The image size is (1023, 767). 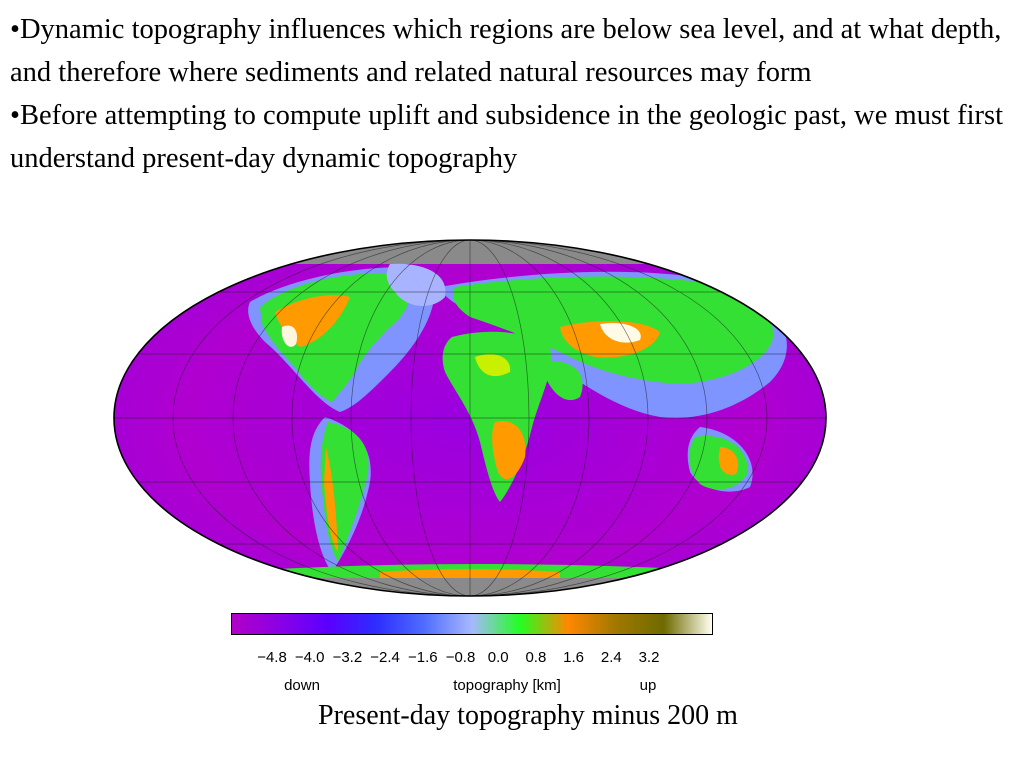 I want to click on colorbar-tick-label: −3.2, so click(x=347, y=657).